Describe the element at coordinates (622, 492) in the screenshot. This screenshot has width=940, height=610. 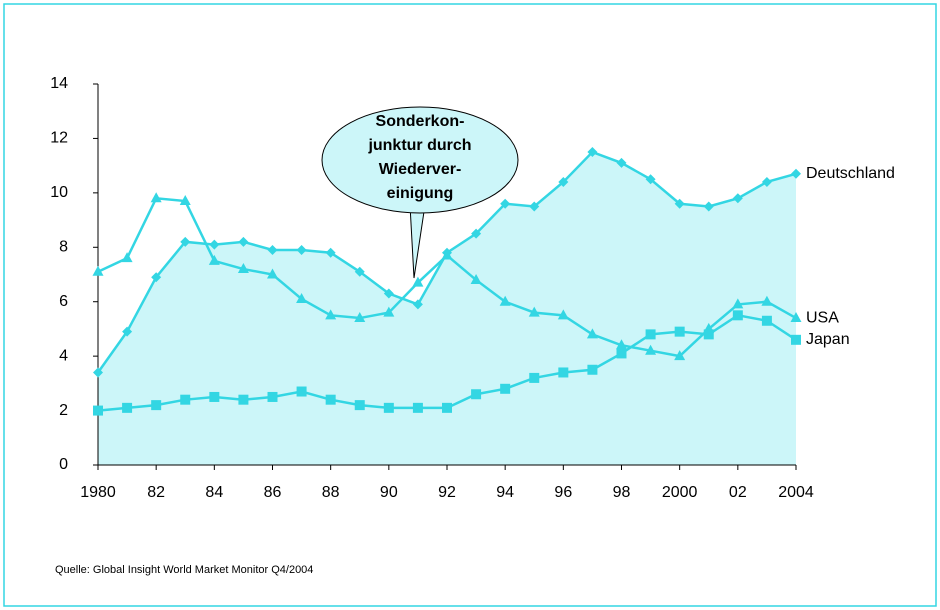
I see `x-tick-label: 98` at that location.